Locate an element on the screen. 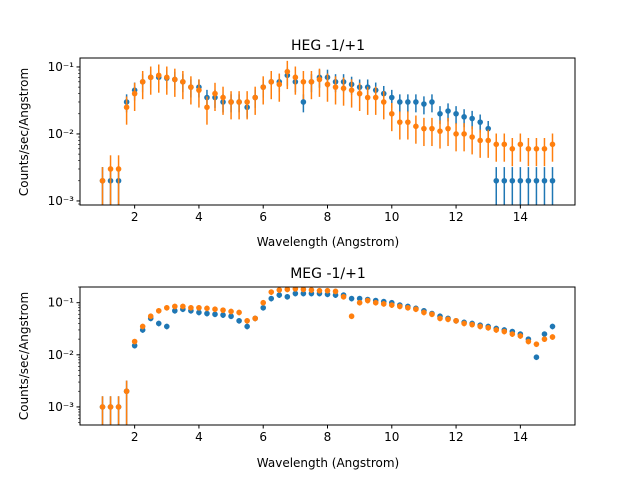 The image size is (640, 484). y-tick-label: 10⁻¹ is located at coordinates (61, 303).